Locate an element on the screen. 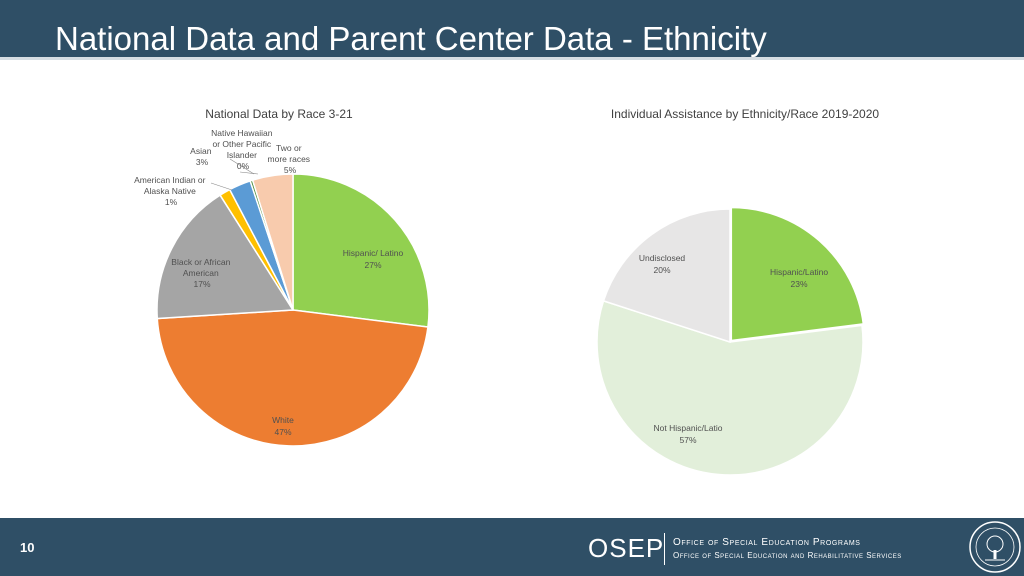 The height and width of the screenshot is (576, 1024). data-label-two-or-more: Two or more races 5% is located at coordinates (290, 159).